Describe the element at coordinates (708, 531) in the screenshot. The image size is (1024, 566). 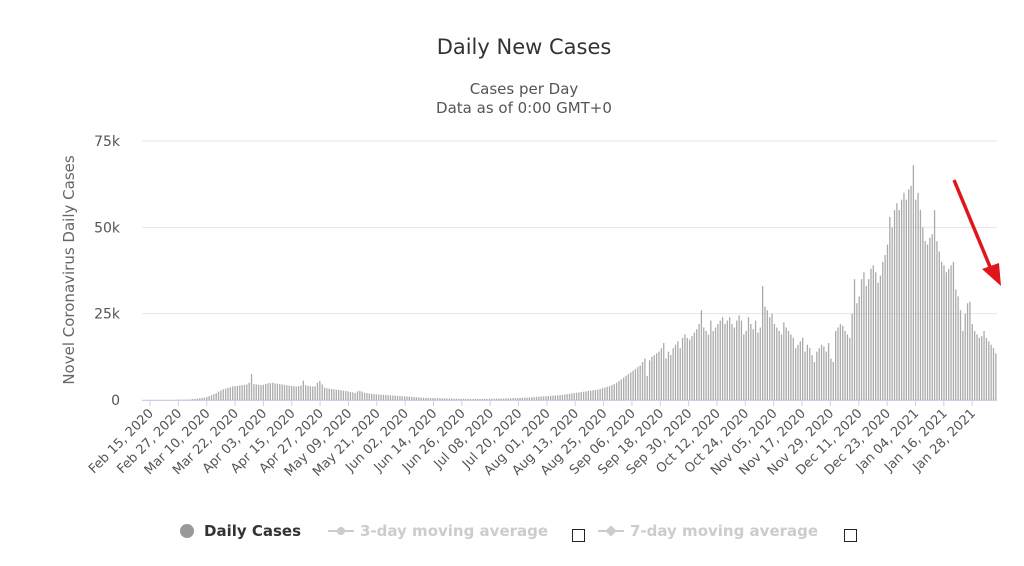
I see `legend-item-7-day-average: 7-day moving average` at that location.